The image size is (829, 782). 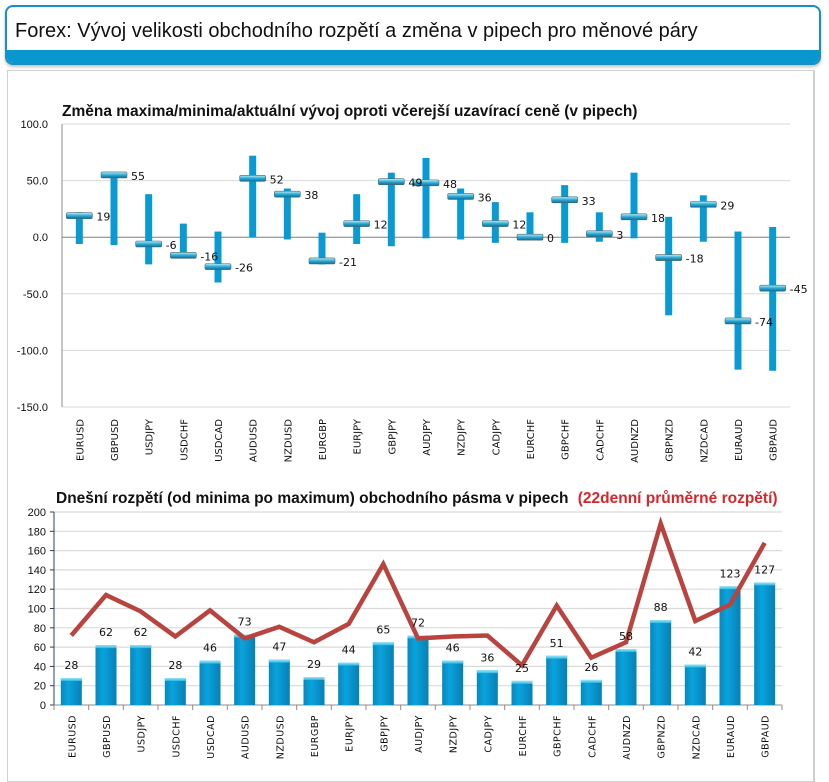 I want to click on data-label: 3, so click(x=619, y=235).